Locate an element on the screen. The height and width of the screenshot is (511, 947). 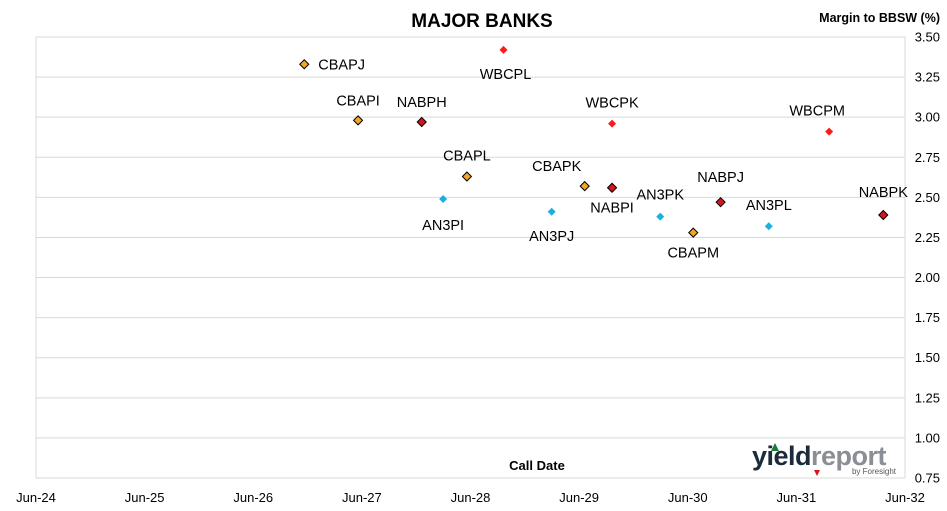
y-tick-label: 1.75 is located at coordinates (927, 317).